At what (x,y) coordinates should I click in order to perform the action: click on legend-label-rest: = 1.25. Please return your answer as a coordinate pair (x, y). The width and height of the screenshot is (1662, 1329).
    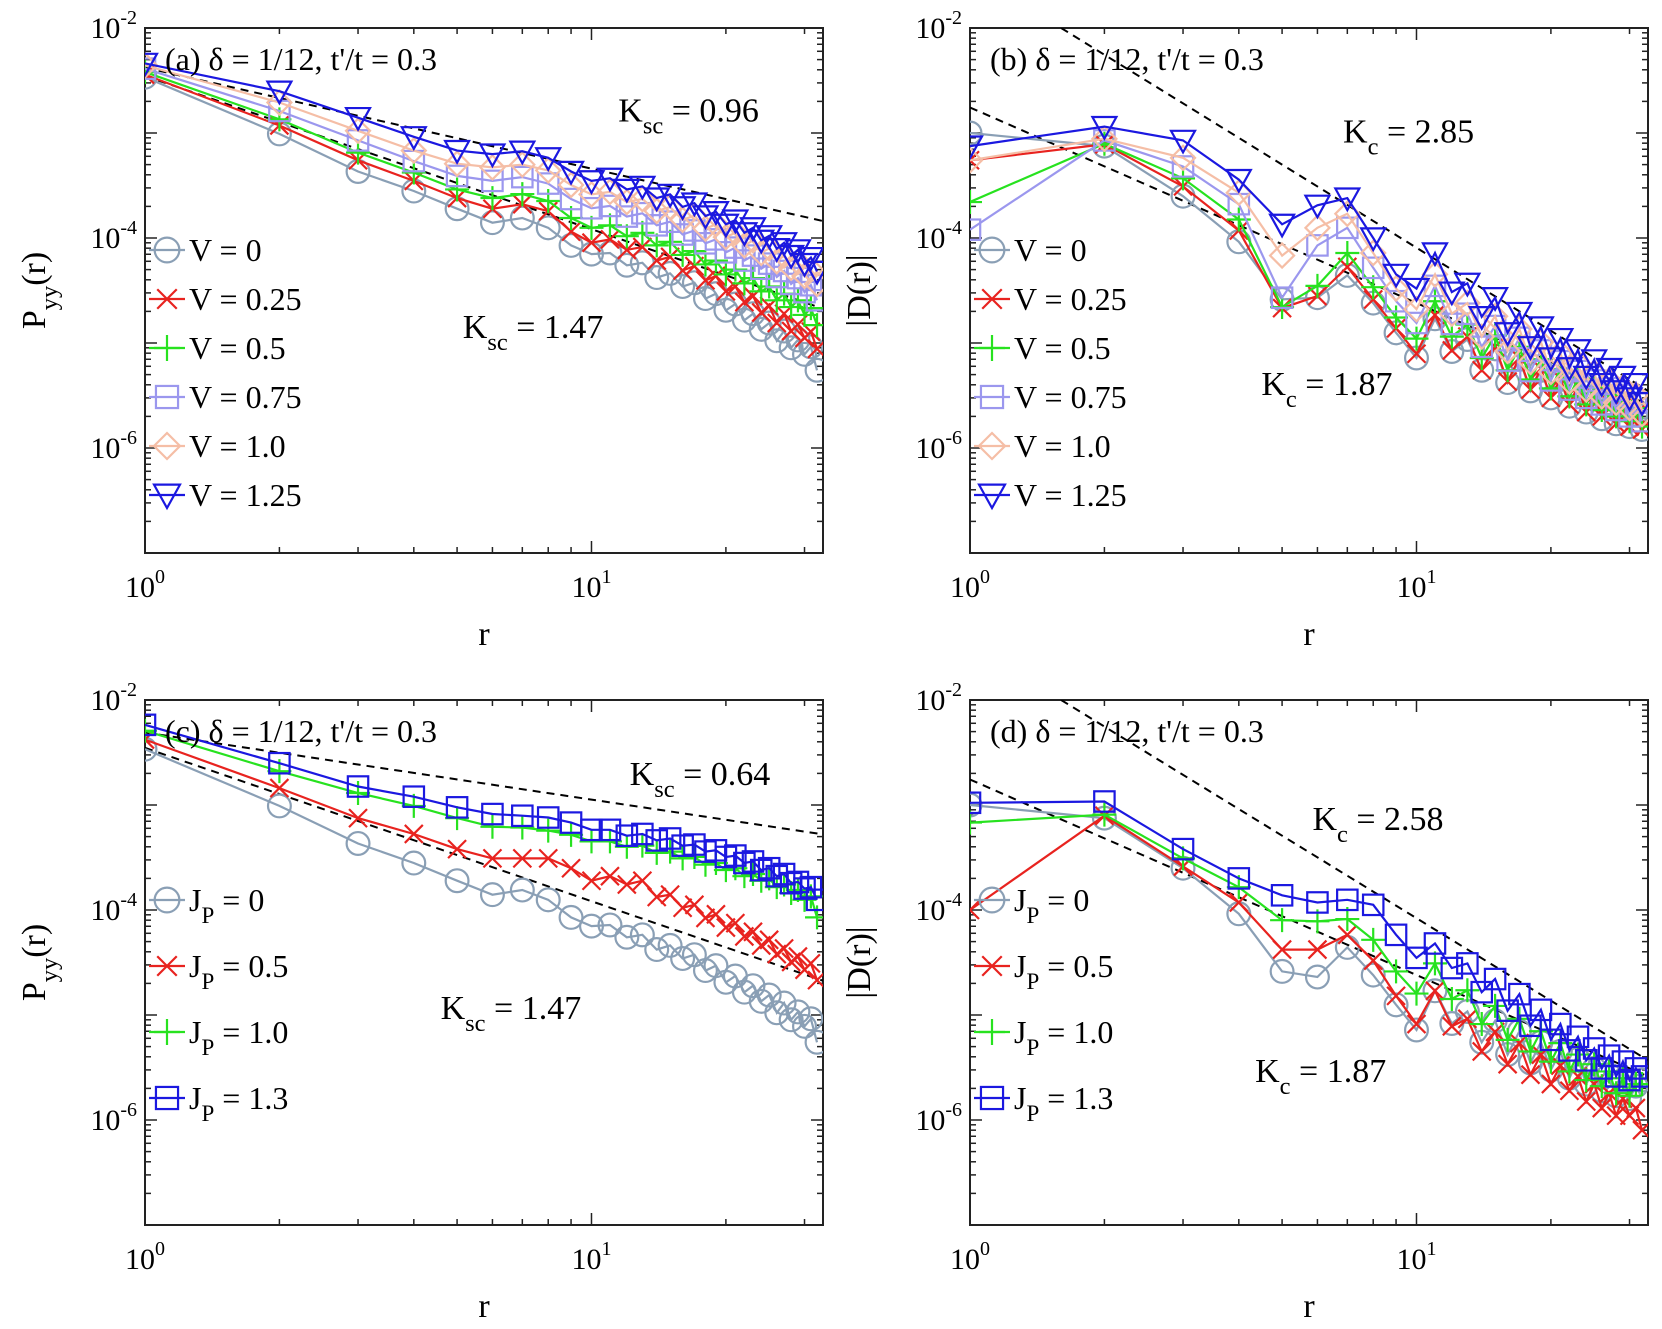
    Looking at the image, I should click on (257, 495).